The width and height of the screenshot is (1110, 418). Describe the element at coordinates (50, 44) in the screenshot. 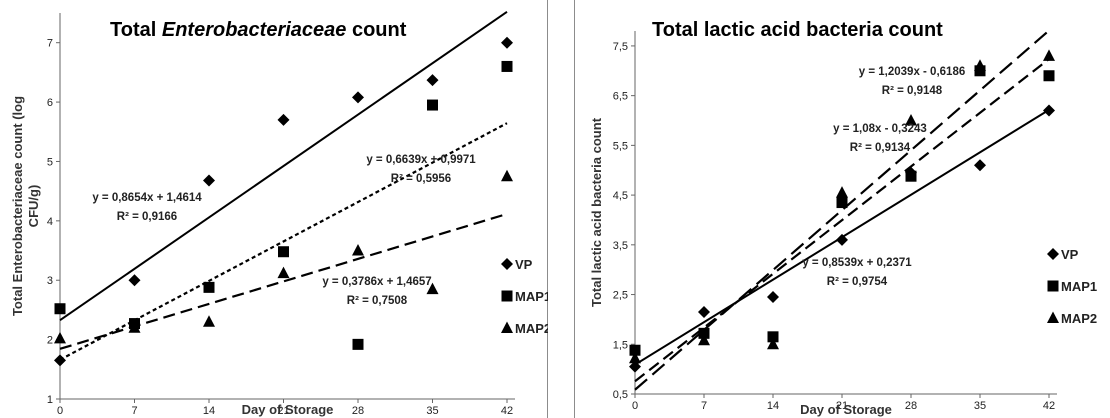

I see `y-tick-label: 7` at that location.